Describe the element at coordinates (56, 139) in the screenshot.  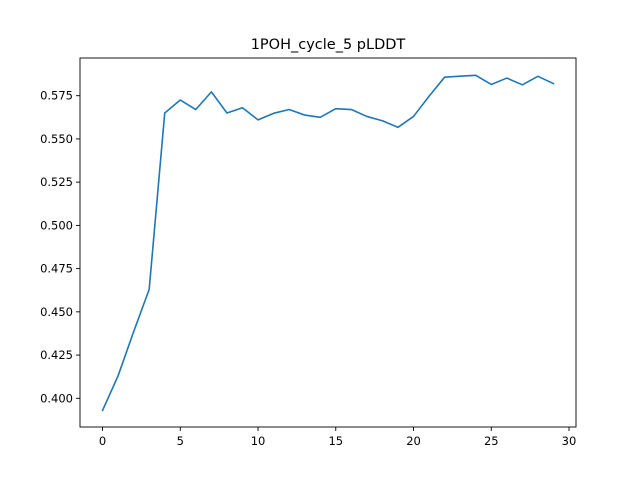
I see `y-tick-label: 0.550` at that location.